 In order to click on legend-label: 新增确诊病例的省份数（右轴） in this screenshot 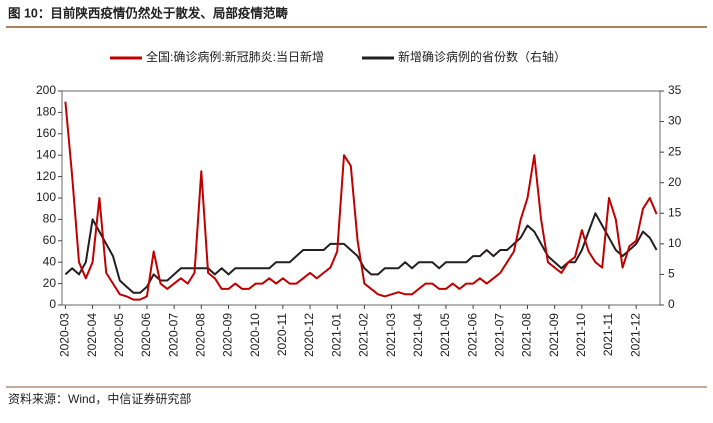, I will do `click(482, 56)`.